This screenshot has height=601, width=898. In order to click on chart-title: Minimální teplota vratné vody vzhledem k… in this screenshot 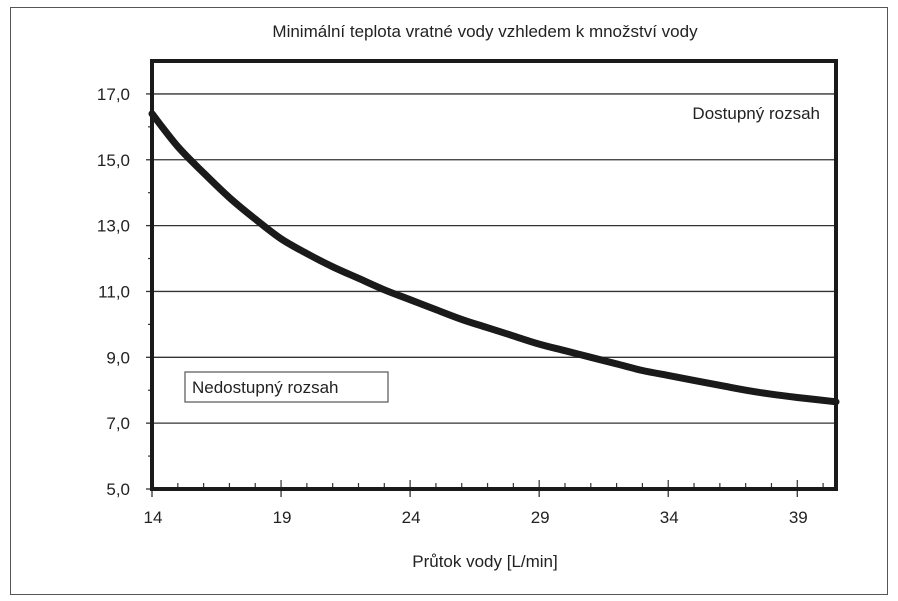, I will do `click(485, 31)`.